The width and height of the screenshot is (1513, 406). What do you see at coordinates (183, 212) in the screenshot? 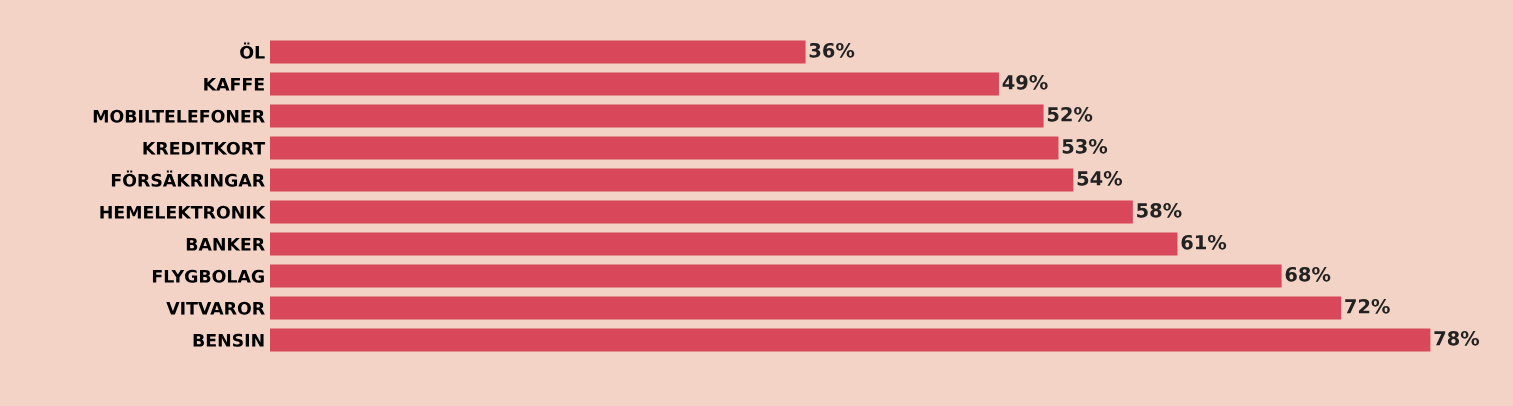
I see `y-tick-label: HEMELEKTRONIK` at bounding box center [183, 212].